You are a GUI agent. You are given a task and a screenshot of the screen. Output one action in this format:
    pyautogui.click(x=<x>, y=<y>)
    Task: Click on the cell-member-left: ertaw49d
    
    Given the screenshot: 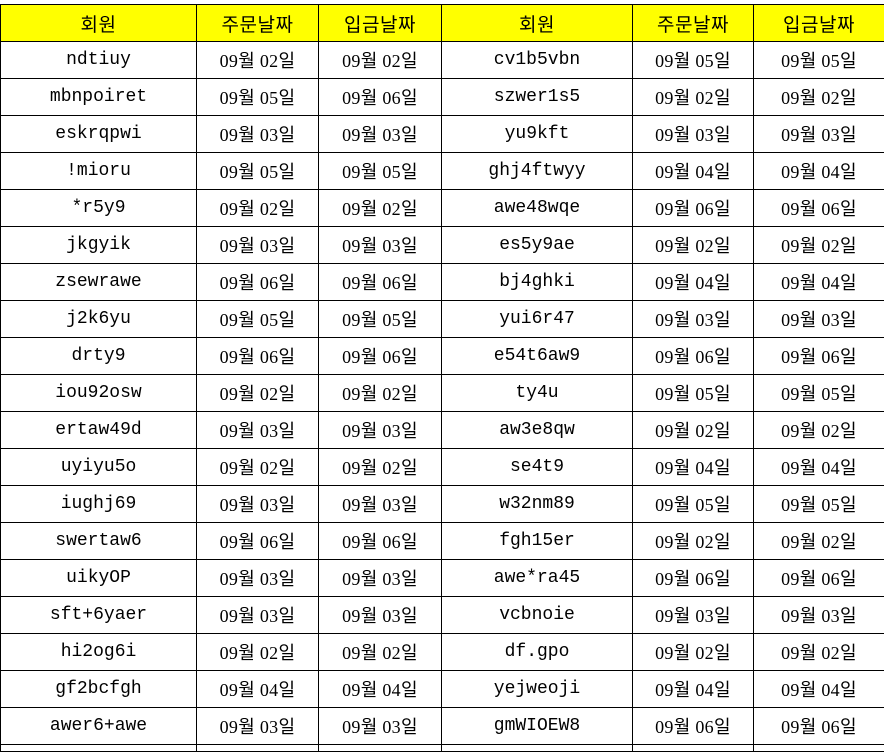 What is the action you would take?
    pyautogui.click(x=99, y=430)
    